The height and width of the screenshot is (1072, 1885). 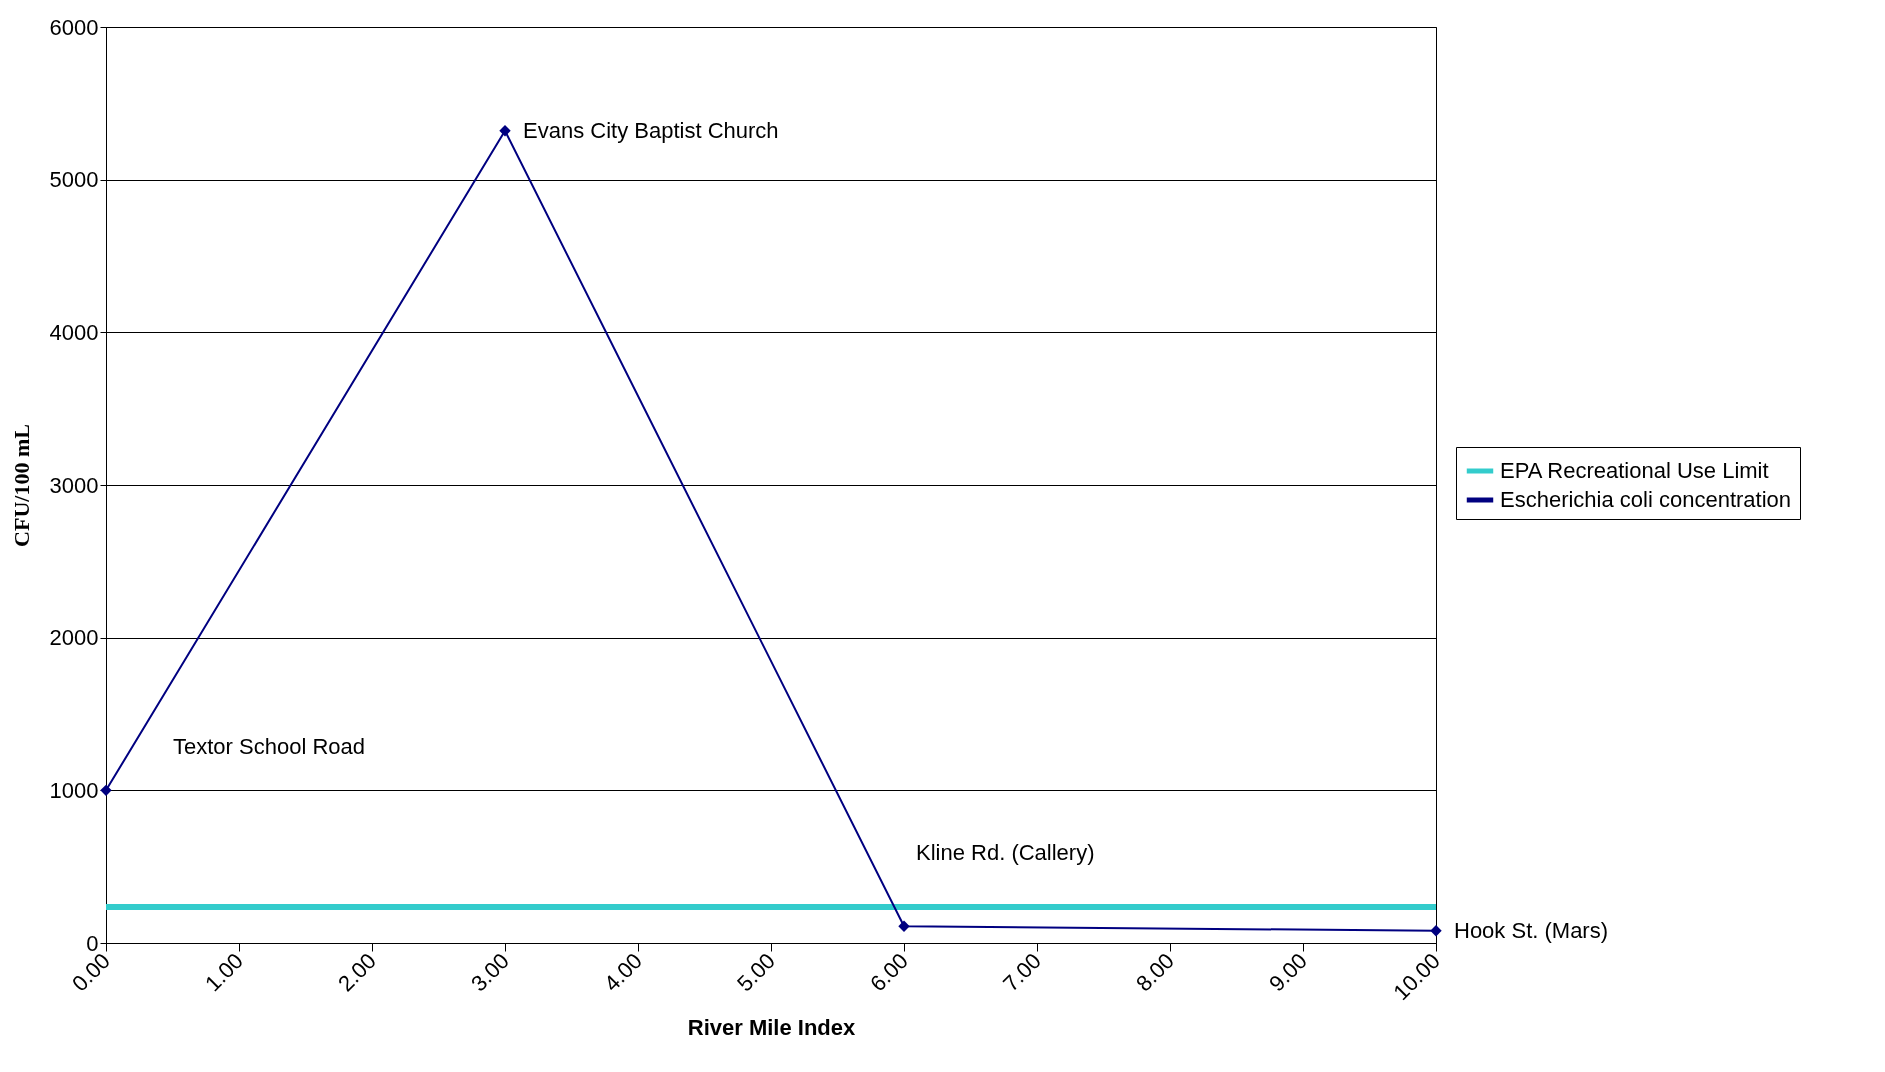 I want to click on legend-label: Escherichia coli concentration, so click(x=1646, y=499).